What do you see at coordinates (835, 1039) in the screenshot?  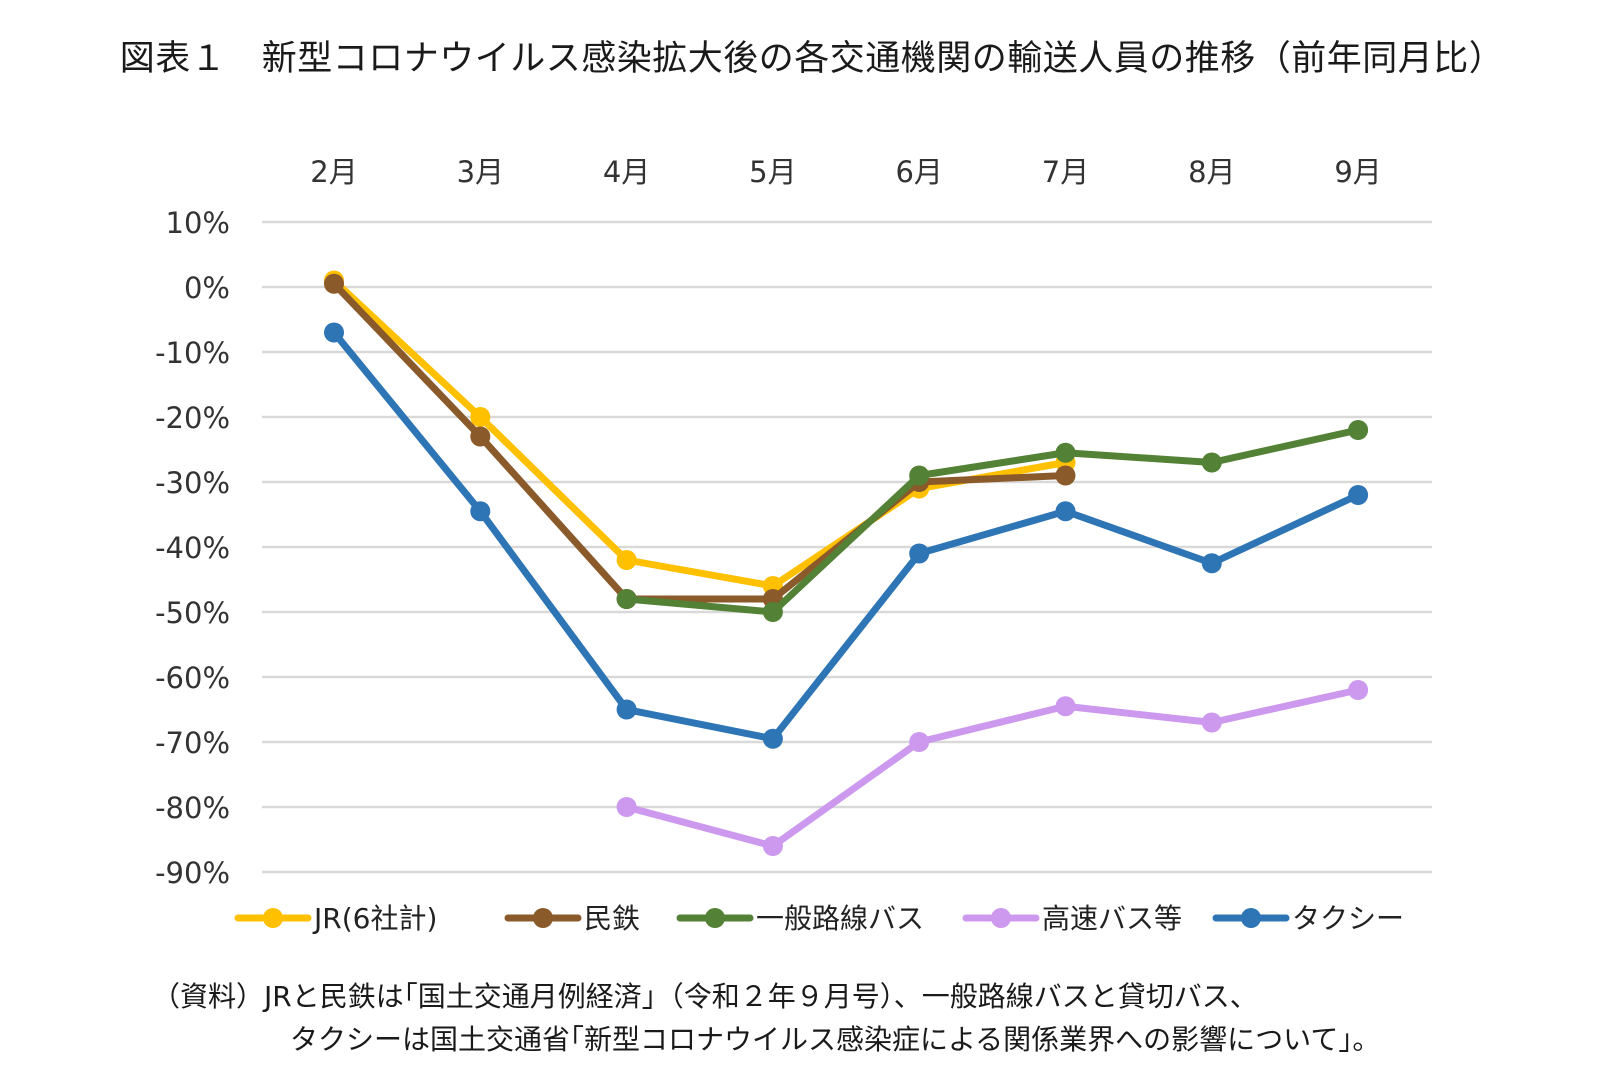 I see `source-note-line-2: タクシーは国土交通省｢新型コロナウイルス感染症による関係業界への影響について｣。` at bounding box center [835, 1039].